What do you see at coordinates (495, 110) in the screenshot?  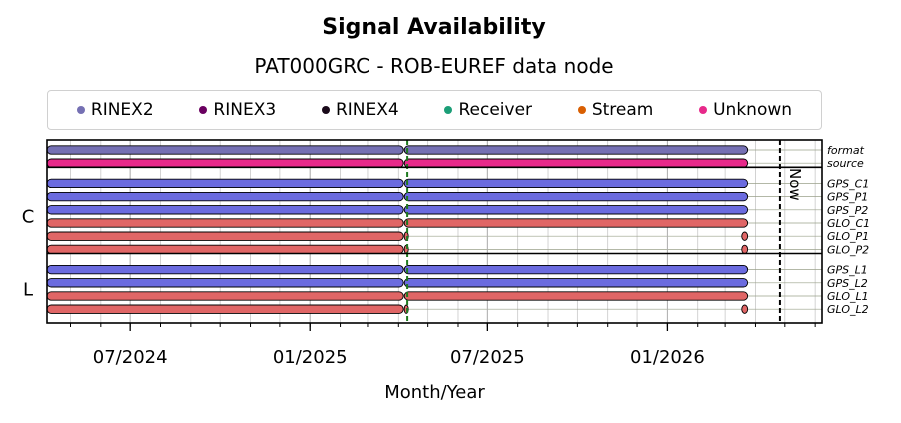 I see `legend-label: Receiver` at bounding box center [495, 110].